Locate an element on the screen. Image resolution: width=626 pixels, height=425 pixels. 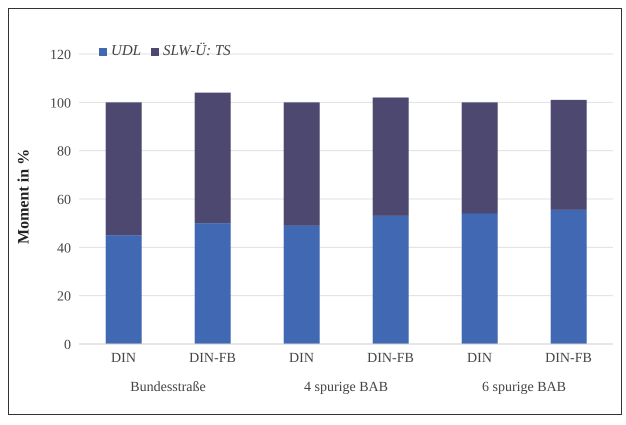
legend-label: SLW-Ü: TS is located at coordinates (197, 51).